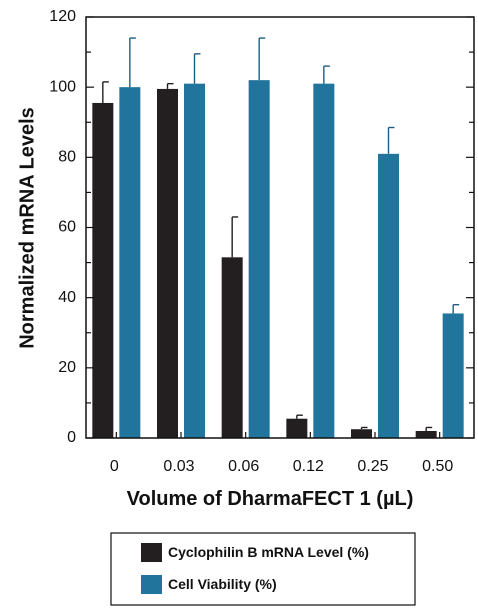 This screenshot has height=612, width=478. Describe the element at coordinates (151, 552) in the screenshot. I see `legend-swatch-cyclophilin` at that location.